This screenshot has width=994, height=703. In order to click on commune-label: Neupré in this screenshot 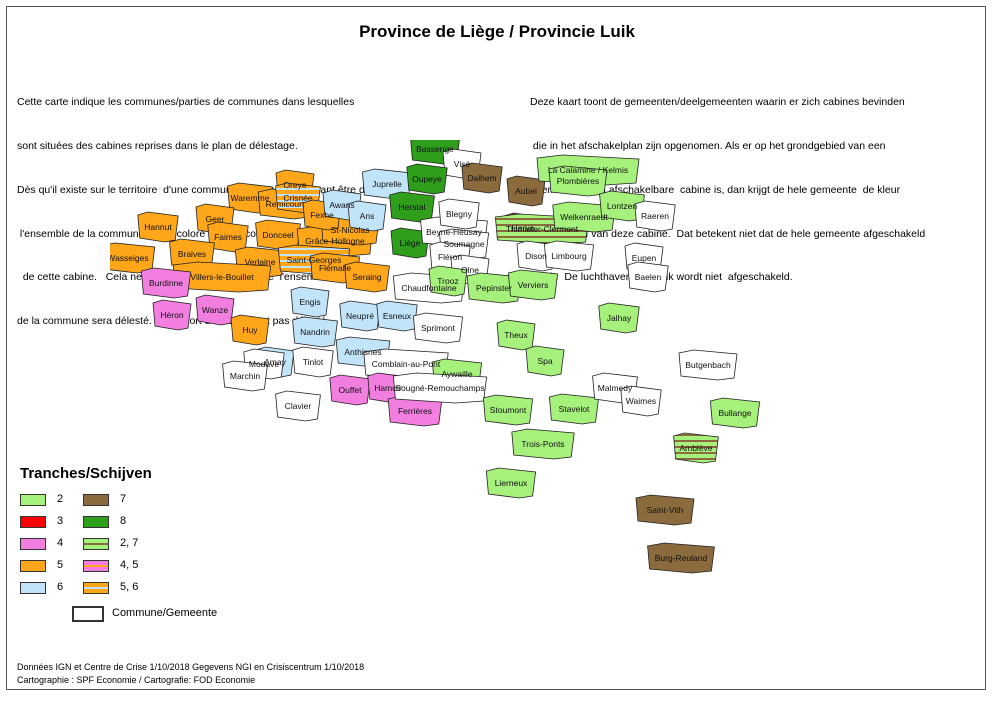, I will do `click(360, 316)`.